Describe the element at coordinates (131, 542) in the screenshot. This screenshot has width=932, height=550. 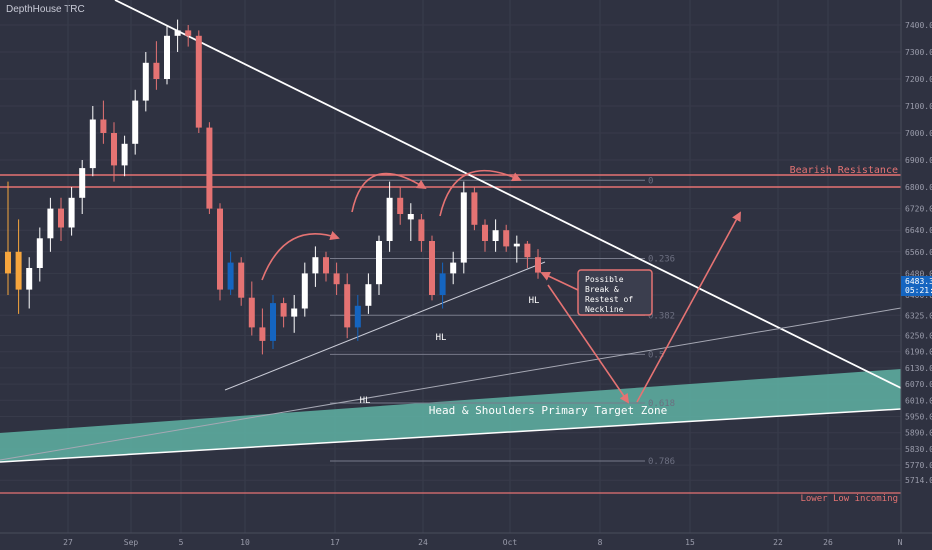
I see `time-axis-label-1: Sep` at that location.